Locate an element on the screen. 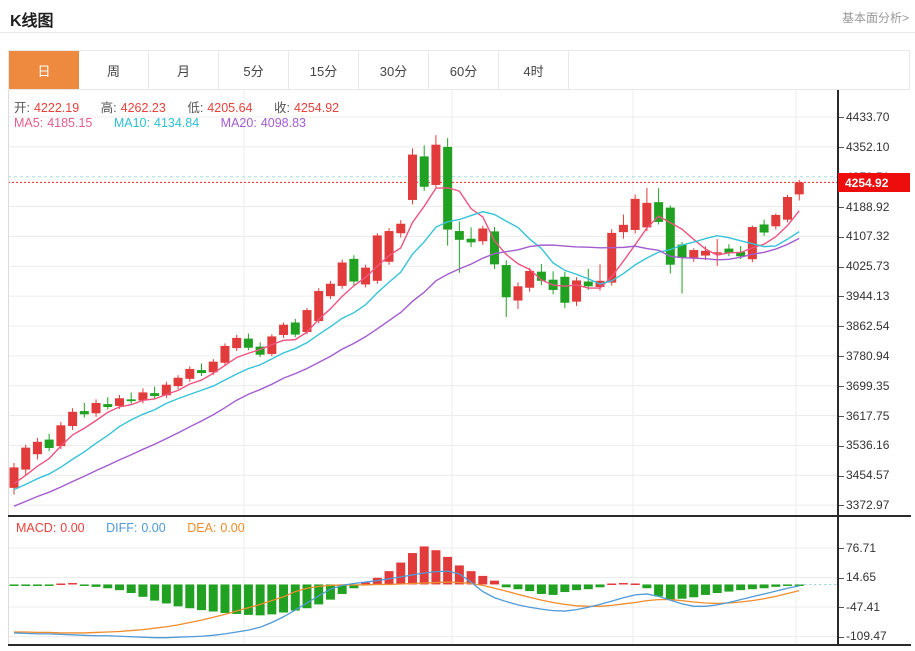 This screenshot has width=915, height=651. close-value: 4254.92 is located at coordinates (316, 108).